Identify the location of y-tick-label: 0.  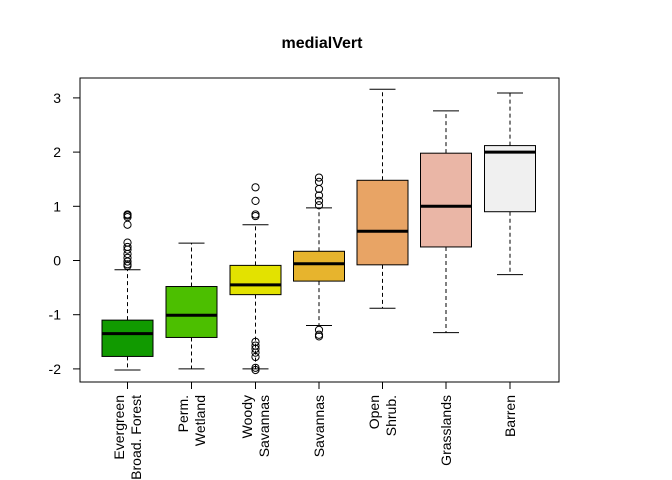
(57, 261).